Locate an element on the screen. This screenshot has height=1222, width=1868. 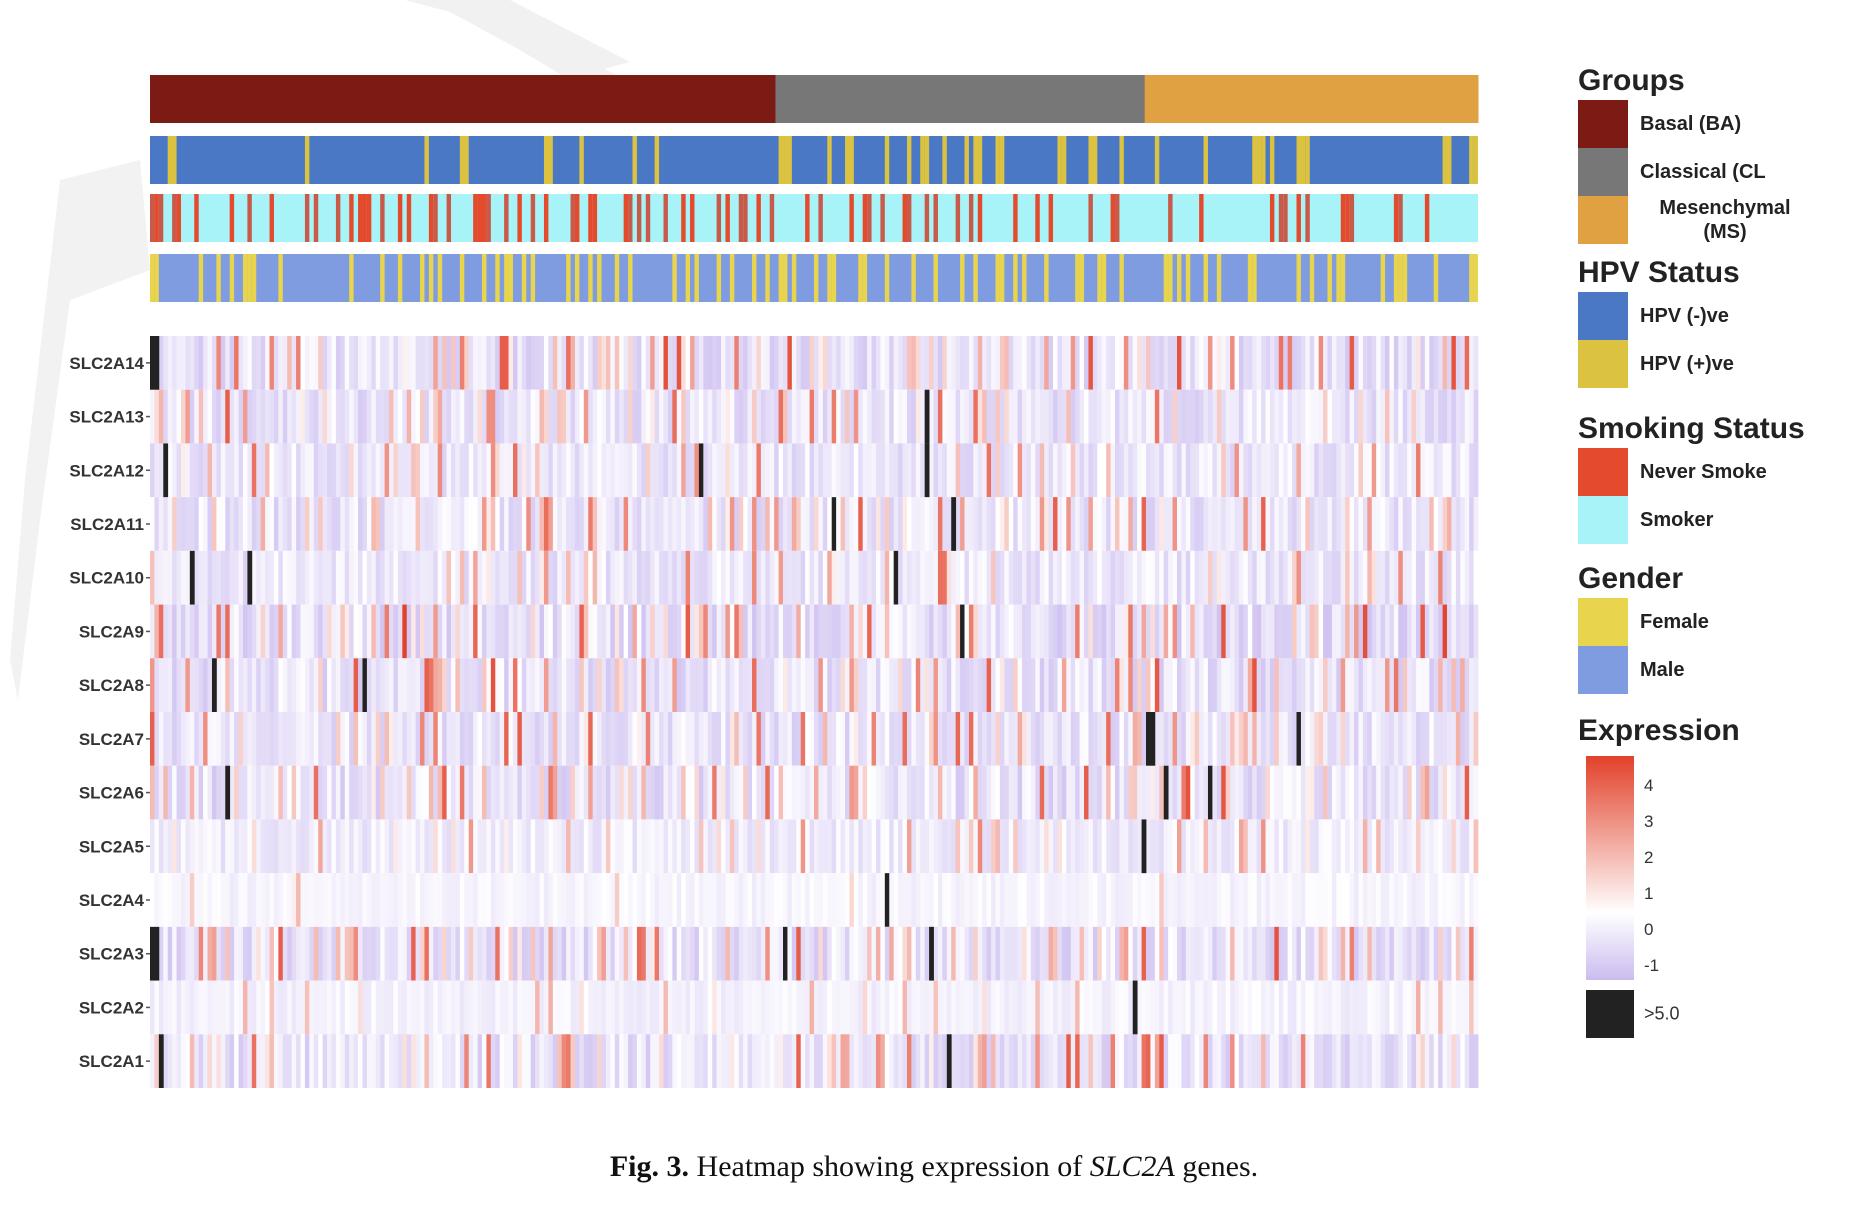
expr-tick-0: 0 is located at coordinates (1649, 929).